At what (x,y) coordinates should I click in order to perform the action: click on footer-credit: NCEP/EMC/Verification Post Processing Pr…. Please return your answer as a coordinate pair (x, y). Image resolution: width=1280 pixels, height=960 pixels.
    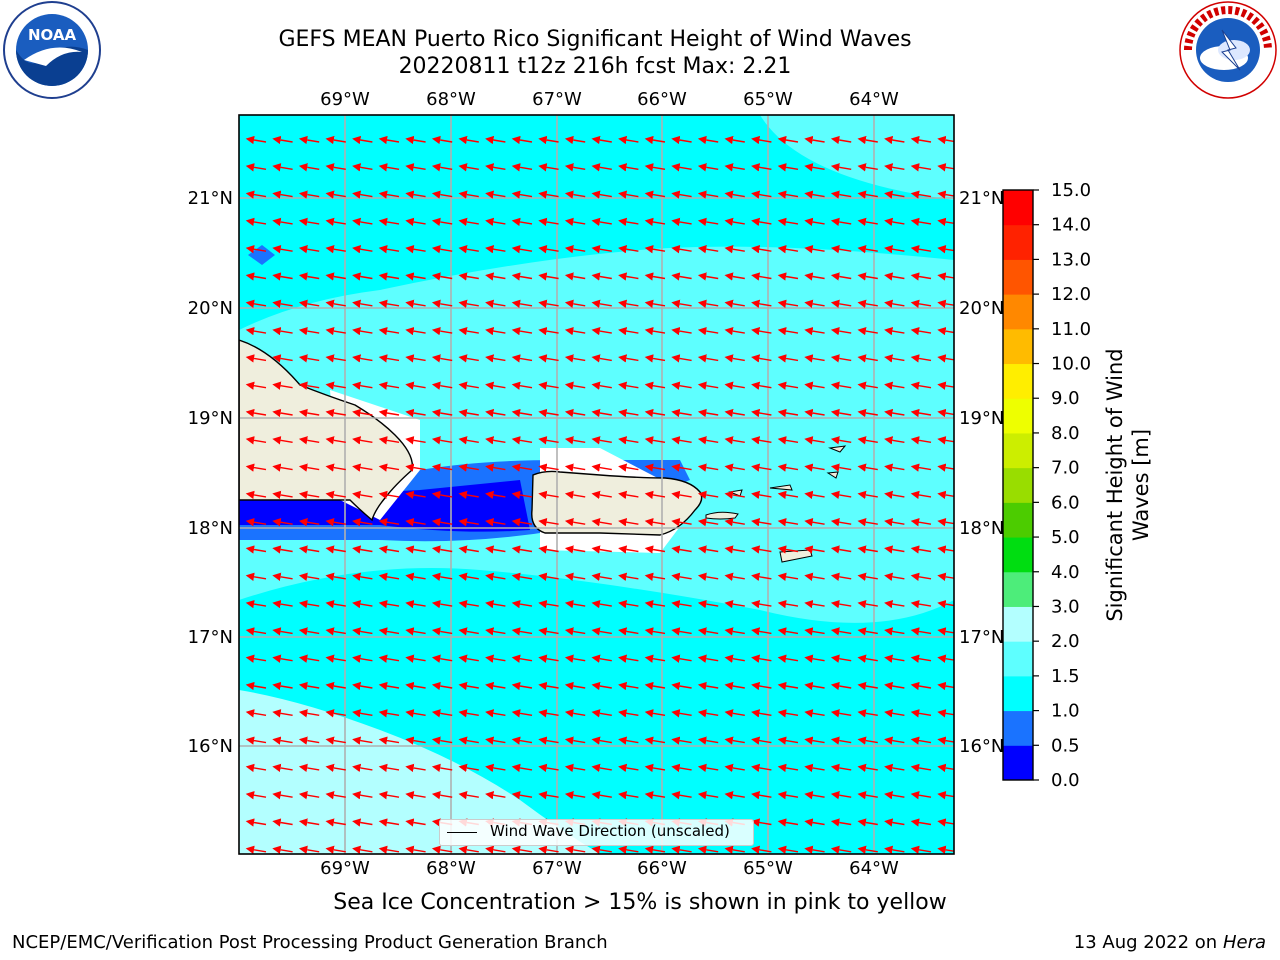
    Looking at the image, I should click on (310, 942).